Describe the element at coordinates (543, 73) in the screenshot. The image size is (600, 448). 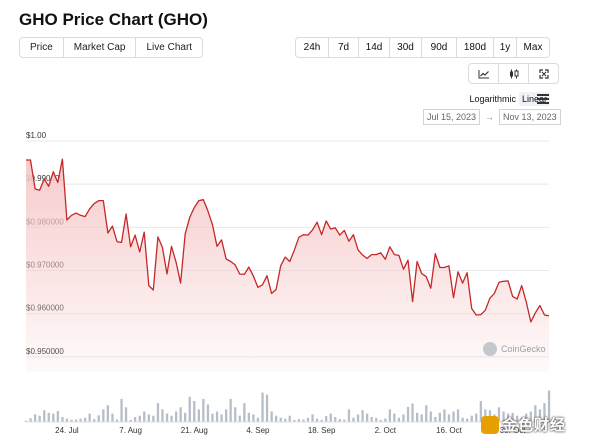
I see `fullscreen-button` at that location.